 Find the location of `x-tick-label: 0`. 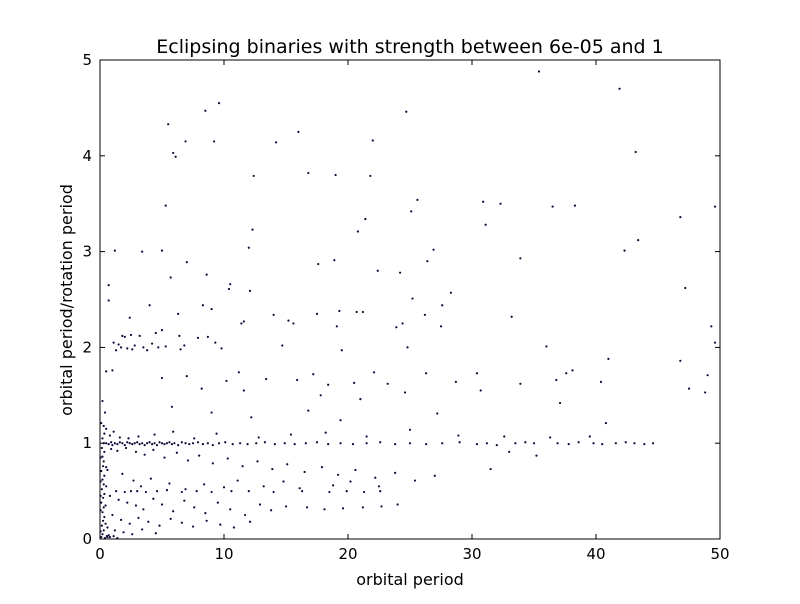

x-tick-label: 0 is located at coordinates (100, 554).